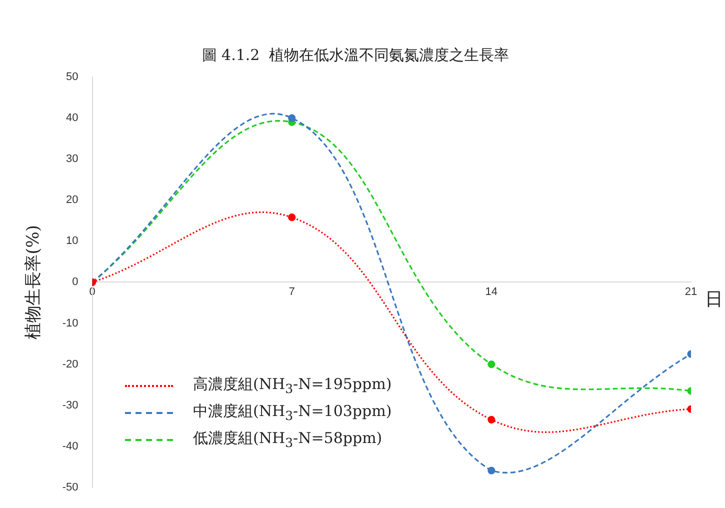 The height and width of the screenshot is (508, 725). I want to click on legend-label: 低濃度組(NH$_{3}$-N=58ppm), so click(287, 439).